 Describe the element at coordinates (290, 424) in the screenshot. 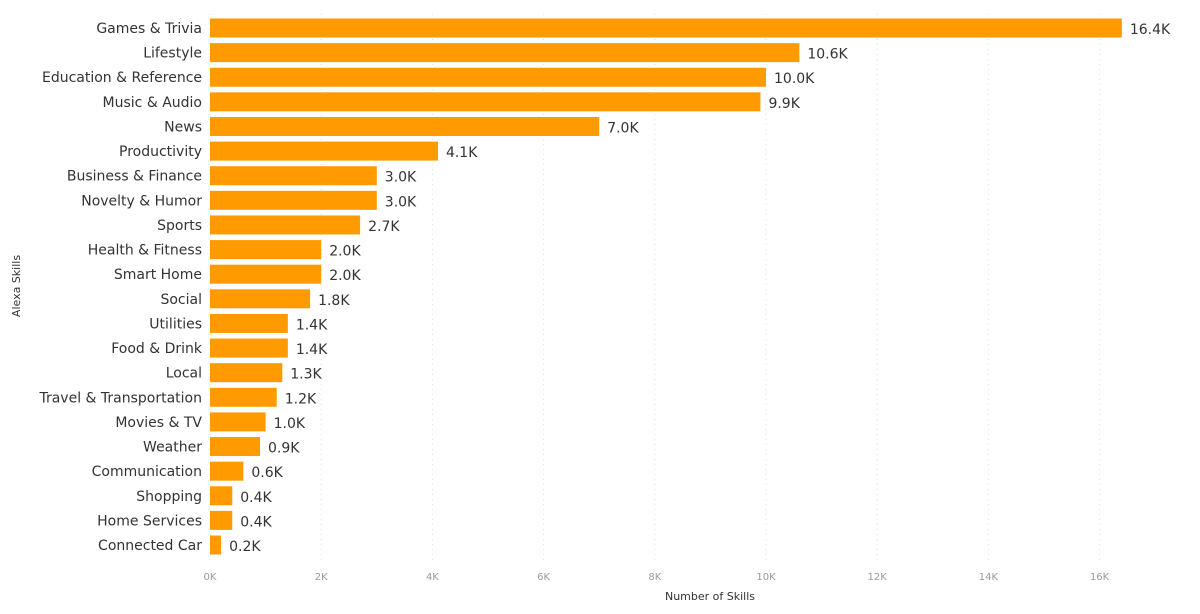

I see `data-label: 1.0K` at that location.